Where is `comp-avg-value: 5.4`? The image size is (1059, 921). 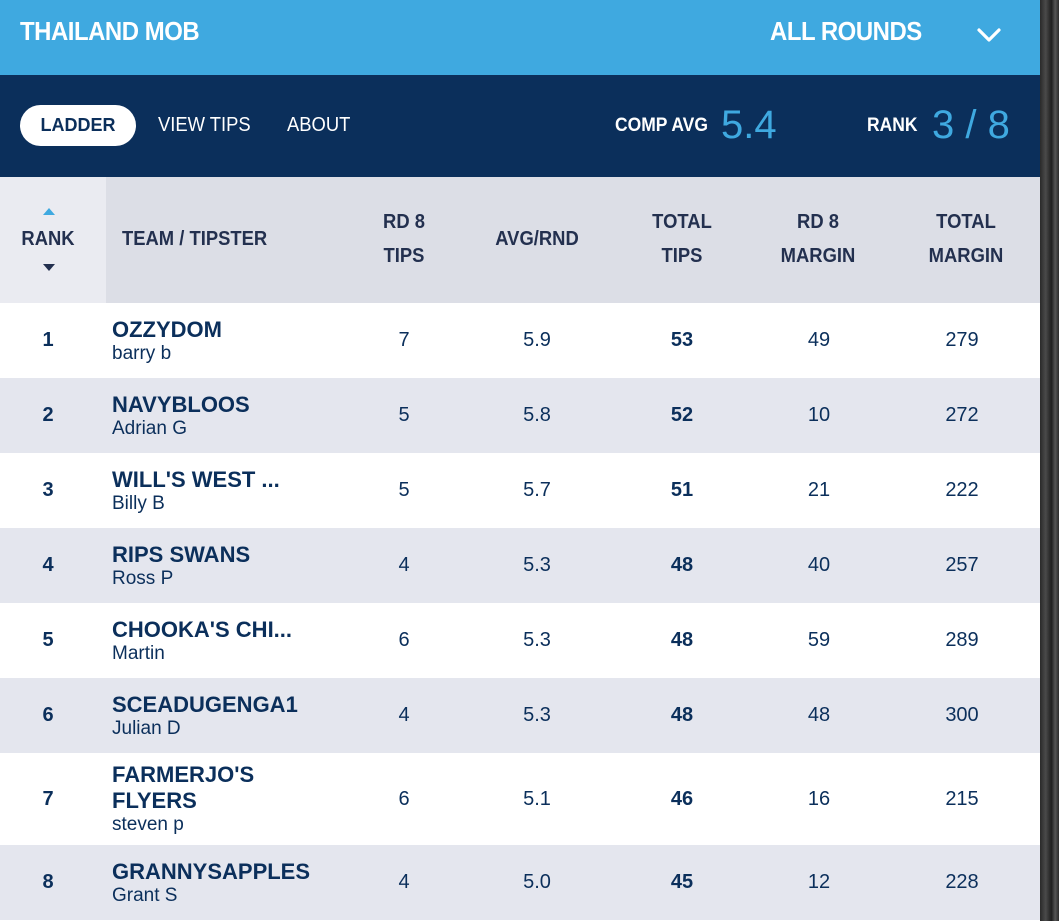 comp-avg-value: 5.4 is located at coordinates (749, 125).